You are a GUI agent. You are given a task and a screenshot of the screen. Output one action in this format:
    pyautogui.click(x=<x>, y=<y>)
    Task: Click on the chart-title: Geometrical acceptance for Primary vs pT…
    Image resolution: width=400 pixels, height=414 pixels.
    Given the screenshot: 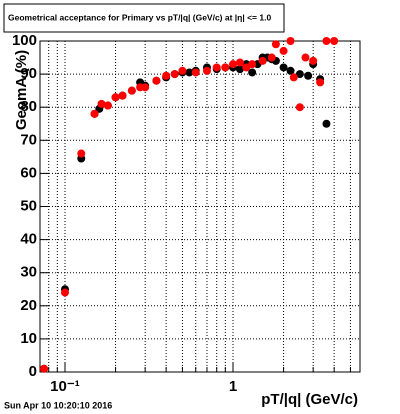 What is the action you would take?
    pyautogui.click(x=139, y=17)
    